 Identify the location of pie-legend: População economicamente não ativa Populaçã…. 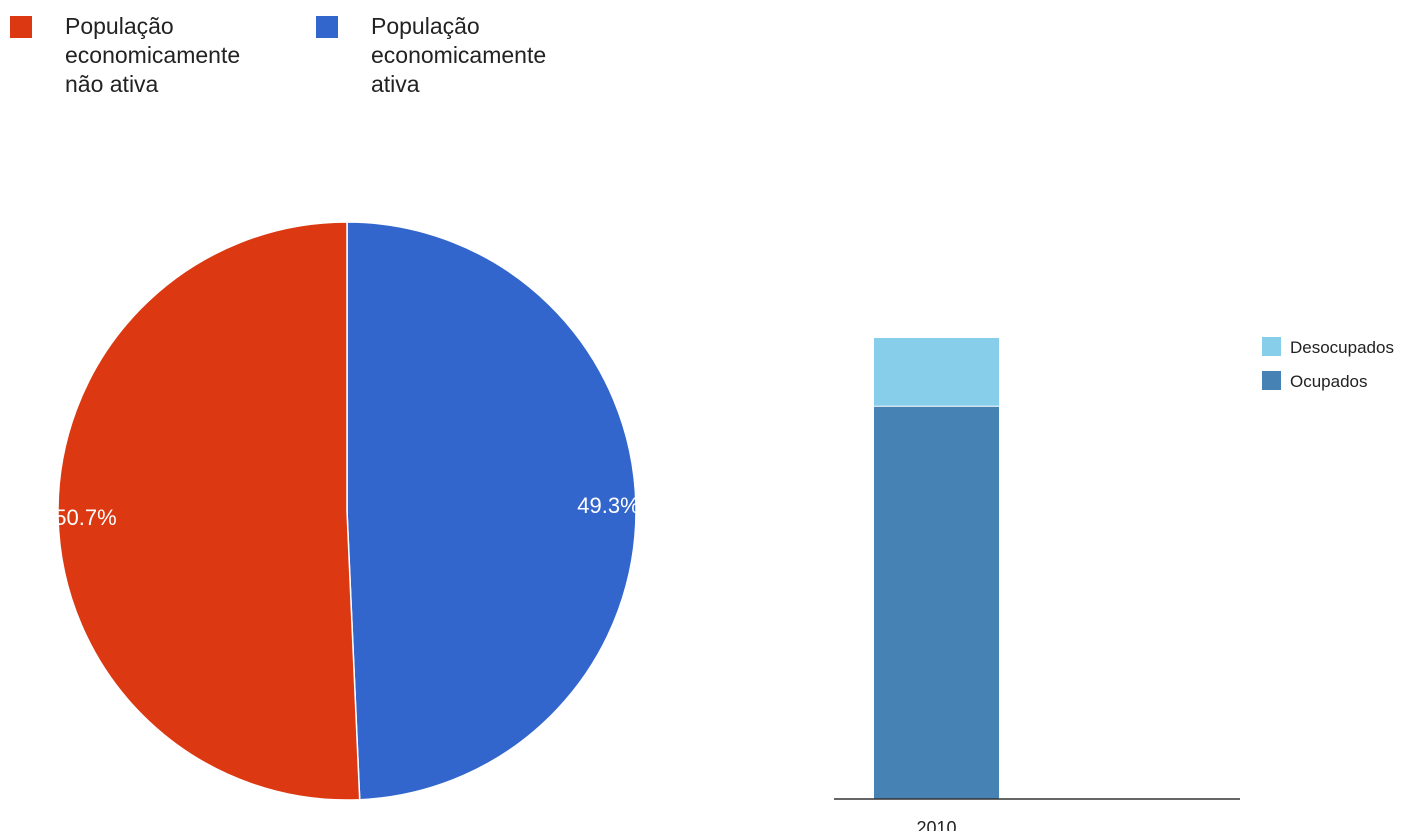
(278, 55).